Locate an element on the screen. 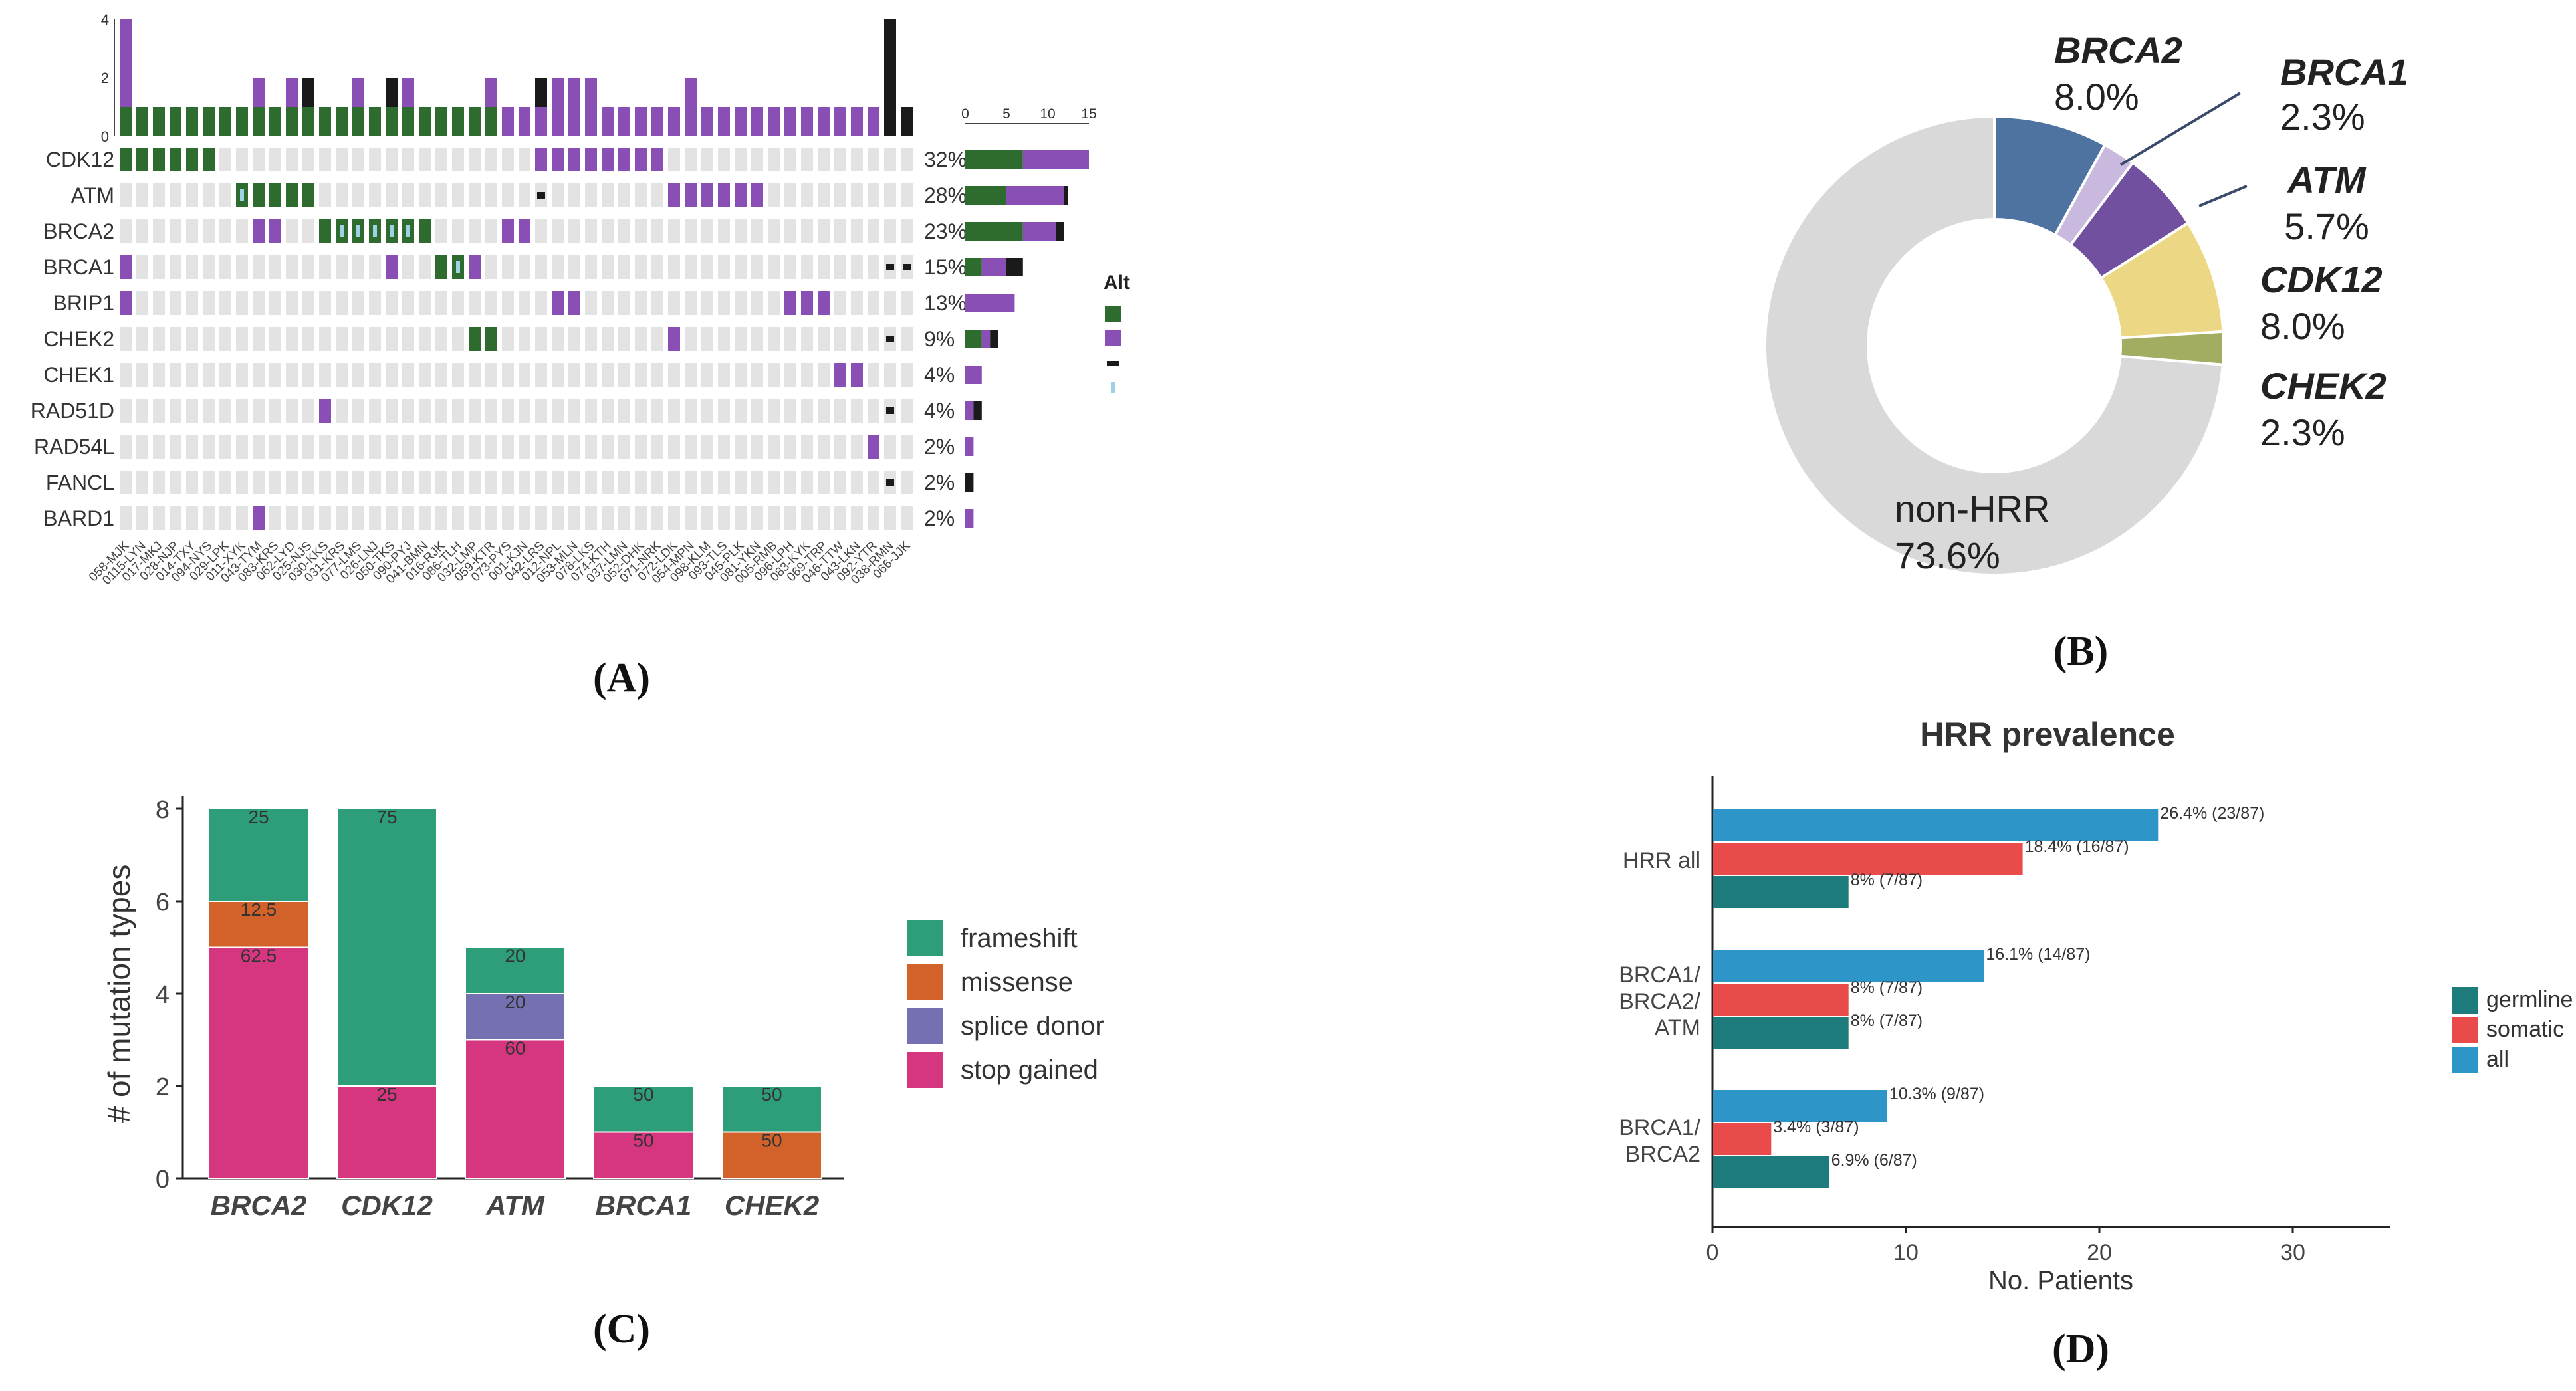 This screenshot has width=2576, height=1391. gene-percent: 15% is located at coordinates (945, 267).